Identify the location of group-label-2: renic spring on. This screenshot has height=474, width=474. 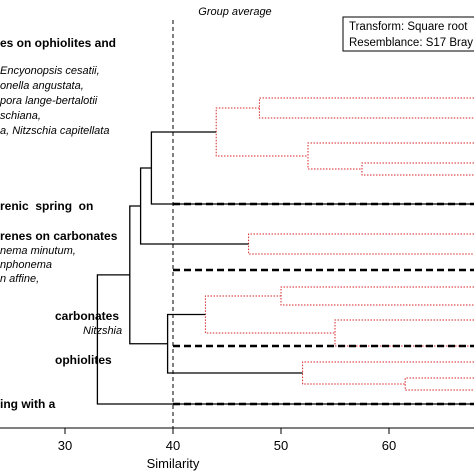
(46, 206).